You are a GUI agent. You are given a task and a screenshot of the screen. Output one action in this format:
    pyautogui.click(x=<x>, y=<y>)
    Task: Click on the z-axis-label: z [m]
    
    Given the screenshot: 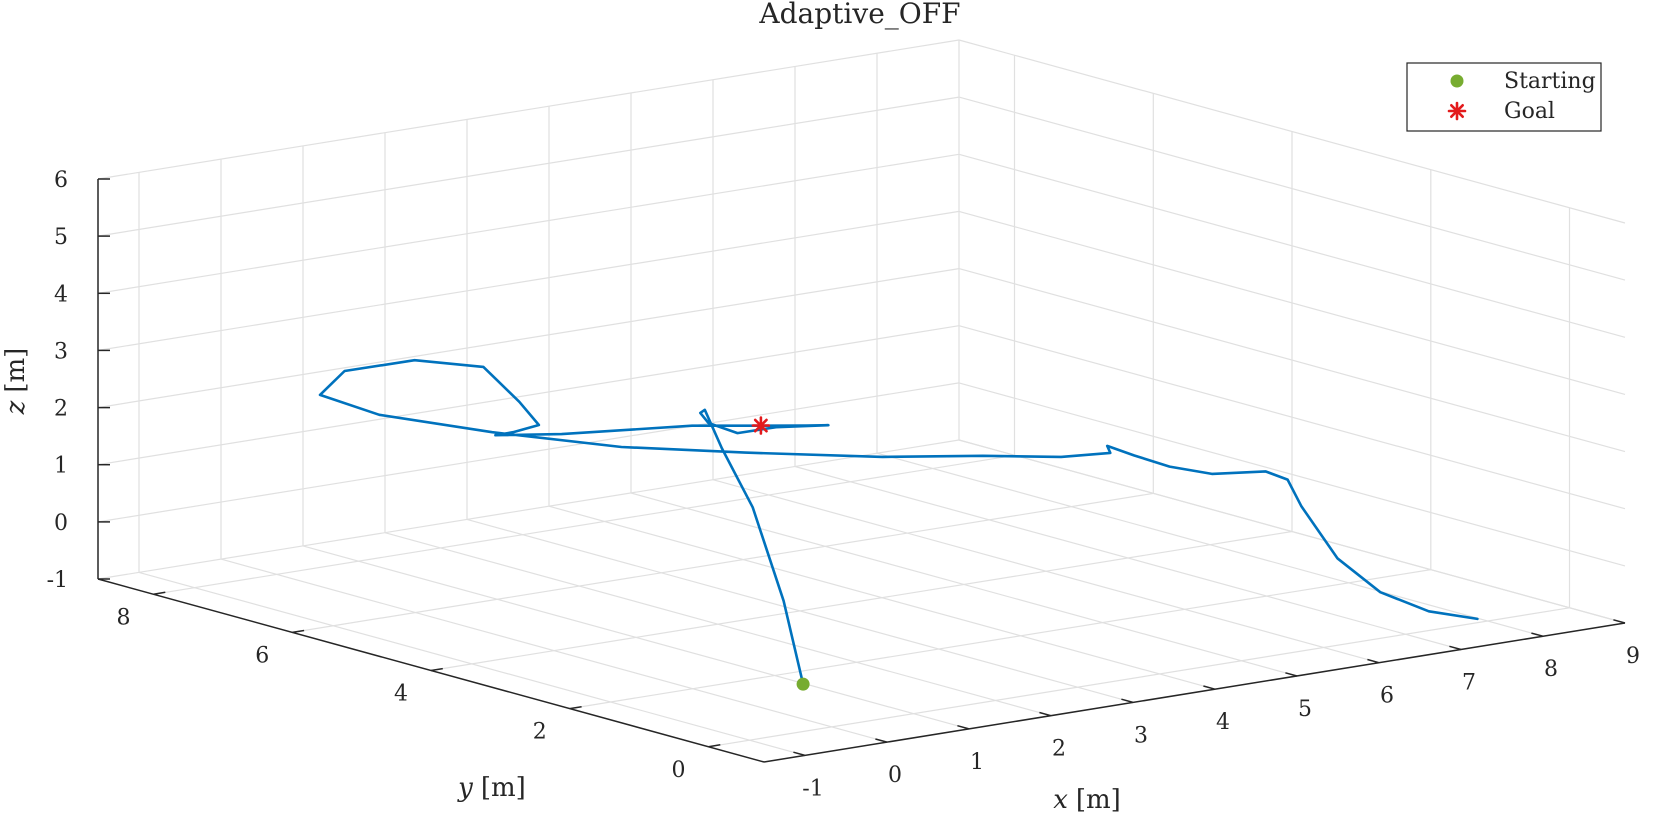 What is the action you would take?
    pyautogui.click(x=16, y=382)
    